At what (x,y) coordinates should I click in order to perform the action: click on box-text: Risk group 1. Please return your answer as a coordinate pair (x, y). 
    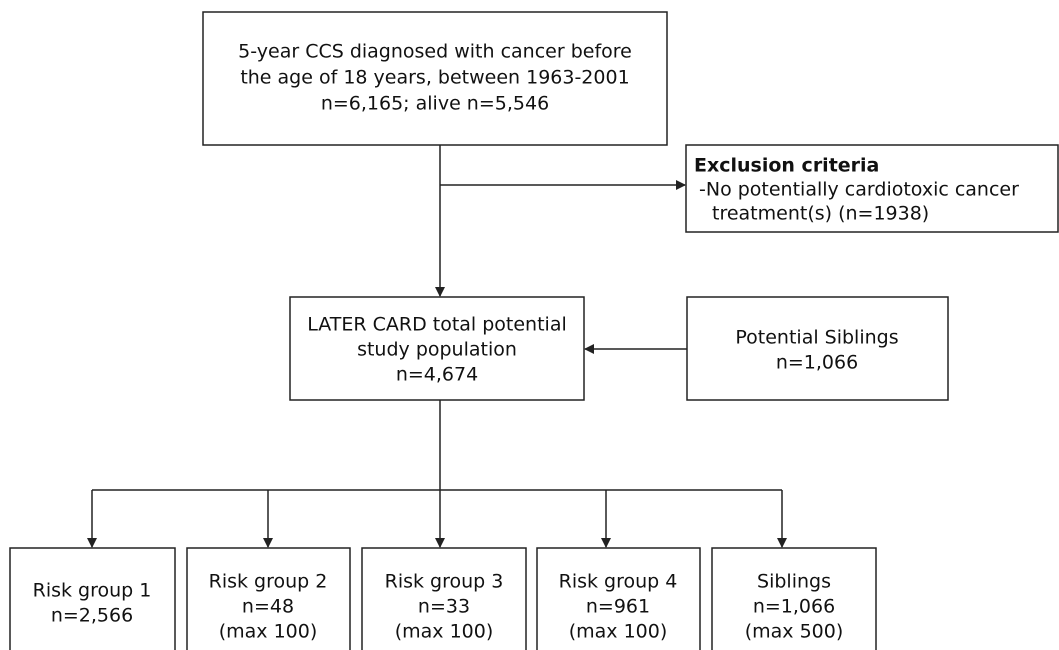
    Looking at the image, I should click on (92, 591).